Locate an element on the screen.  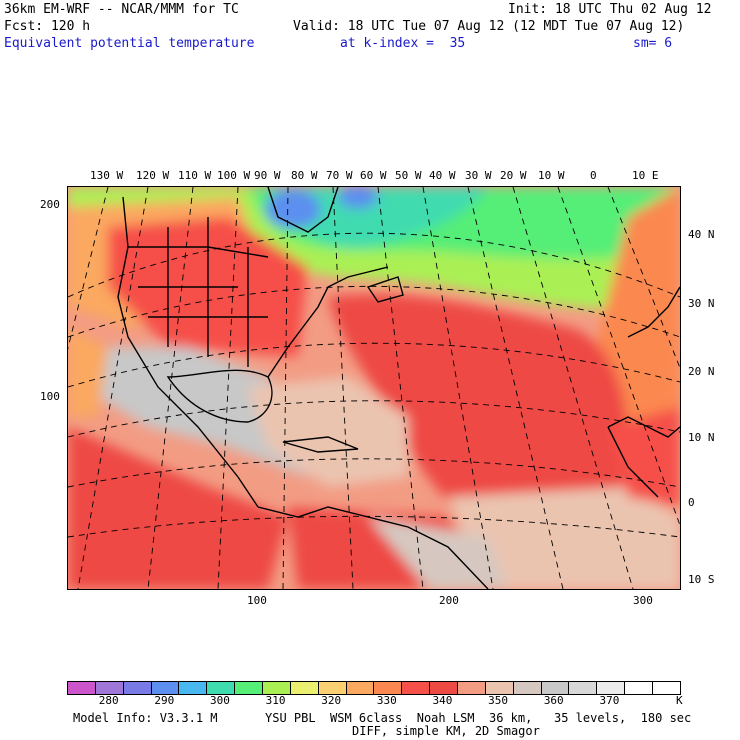
latitude-label: 20 N is located at coordinates (701, 371).